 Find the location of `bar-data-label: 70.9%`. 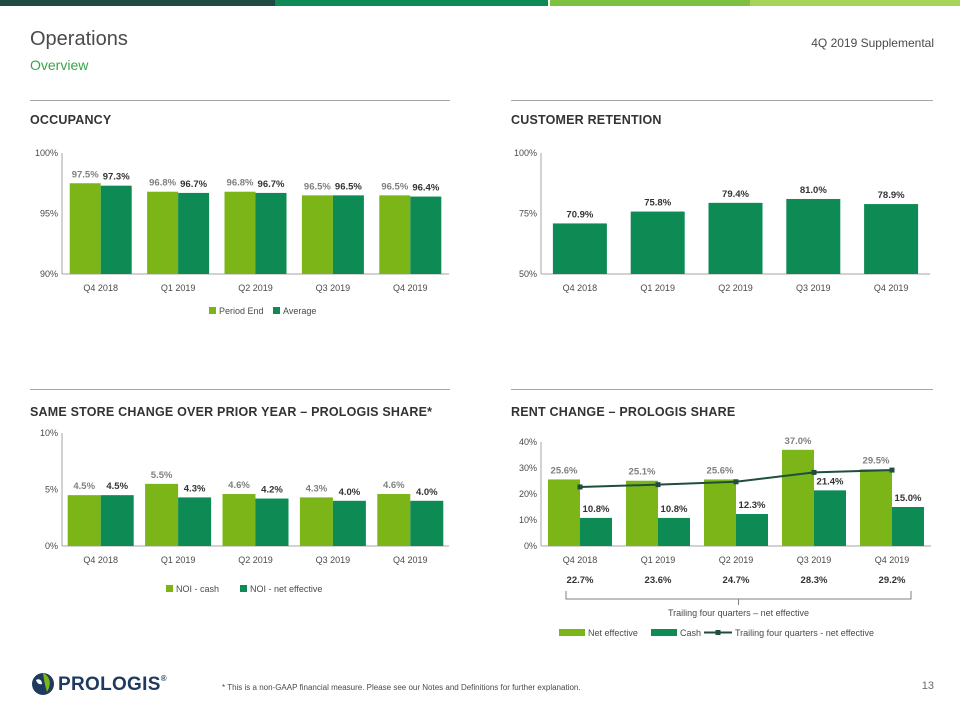

bar-data-label: 70.9% is located at coordinates (579, 214).